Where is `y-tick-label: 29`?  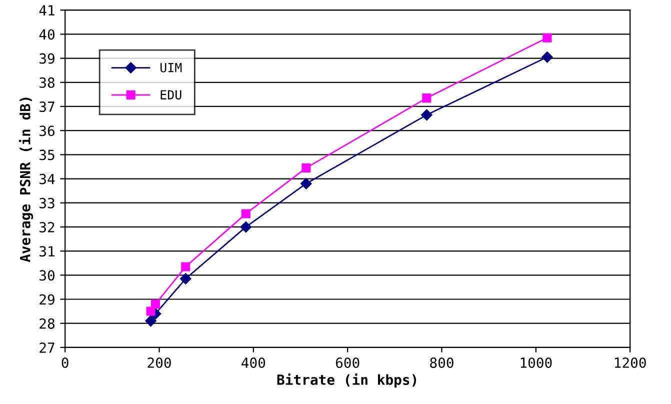
y-tick-label: 29 is located at coordinates (47, 299).